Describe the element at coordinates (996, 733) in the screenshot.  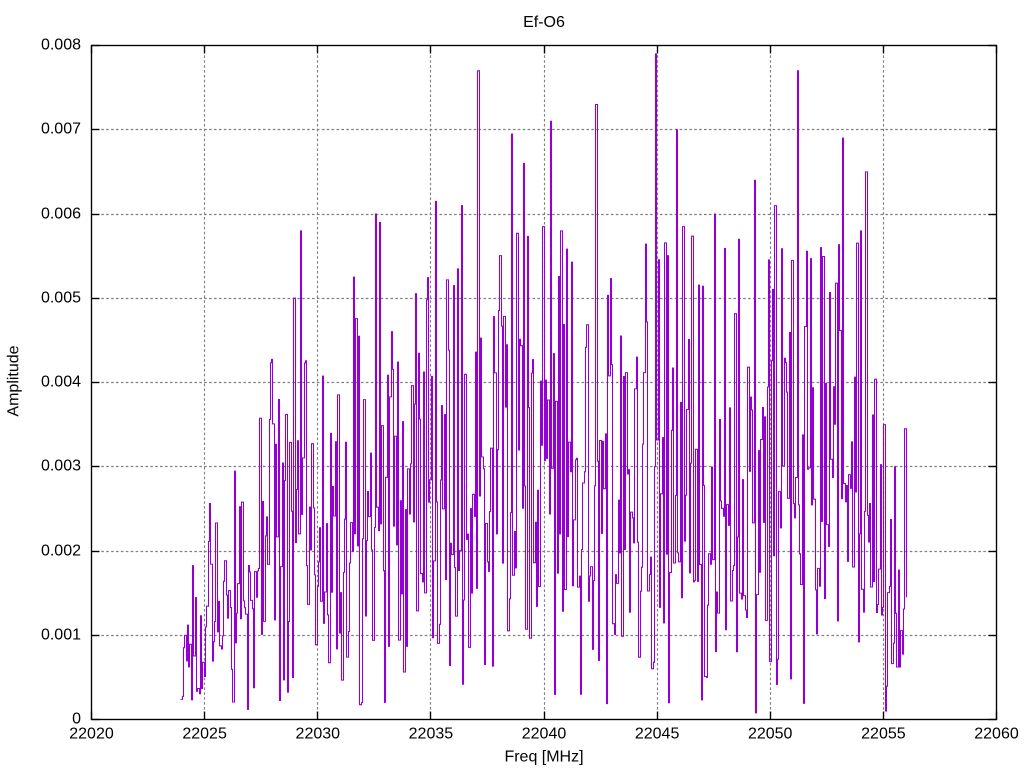
I see `svg-text: 22060` at that location.